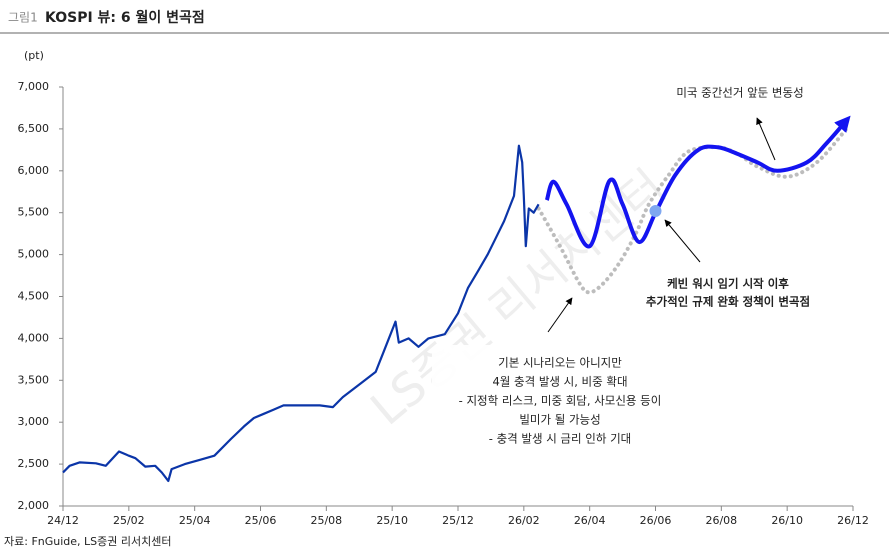  I want to click on annotation-text: - 충격 발생 시 금리 인하 기대, so click(560, 439).